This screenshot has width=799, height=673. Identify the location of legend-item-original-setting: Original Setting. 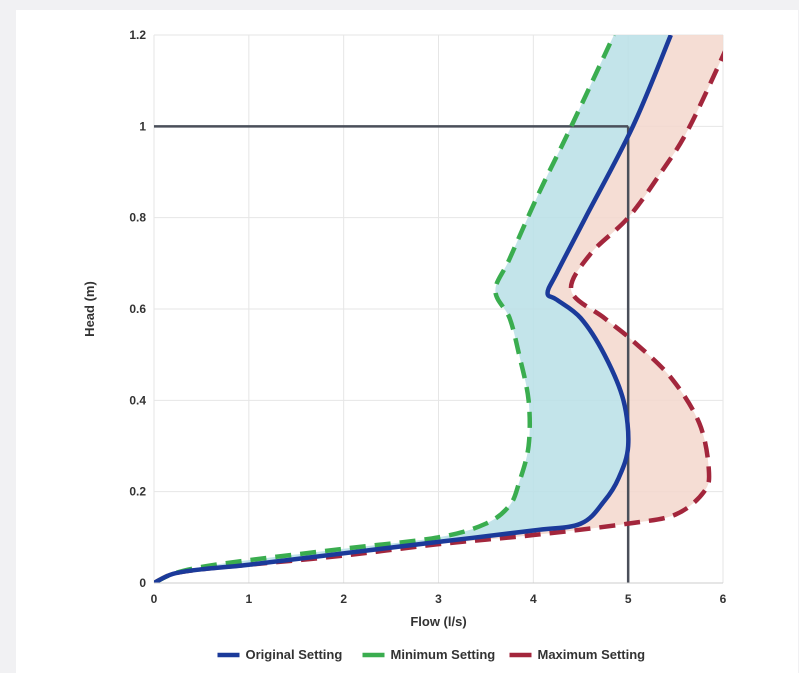
(280, 654).